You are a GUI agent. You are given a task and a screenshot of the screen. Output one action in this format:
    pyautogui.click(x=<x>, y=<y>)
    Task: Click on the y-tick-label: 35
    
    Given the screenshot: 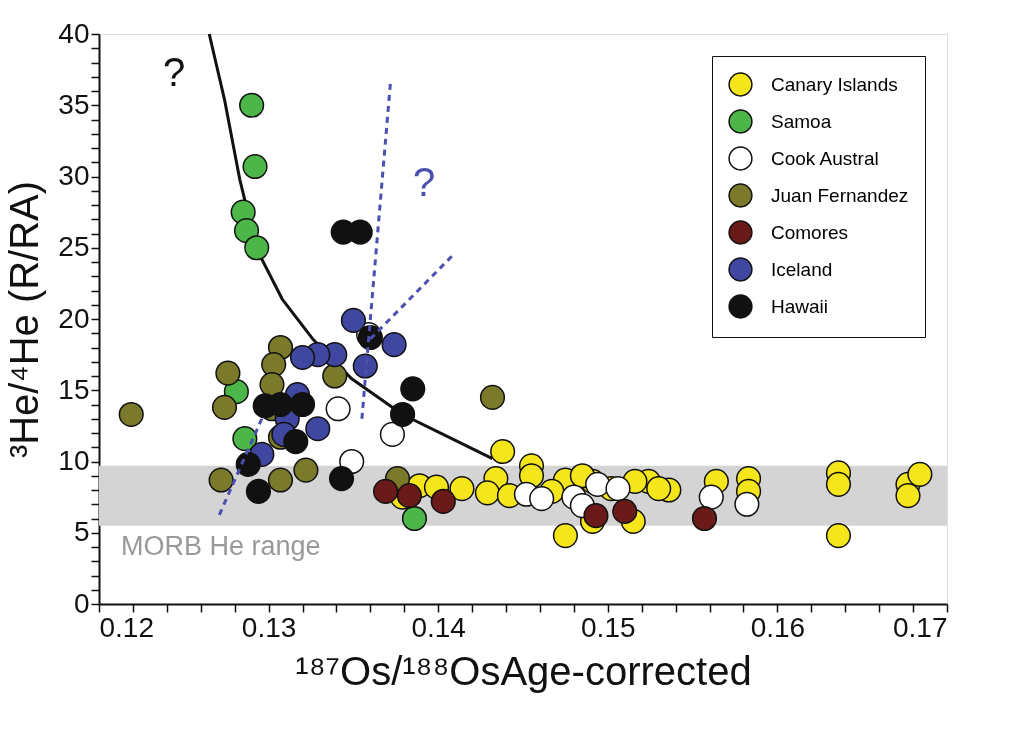 What is the action you would take?
    pyautogui.click(x=74, y=104)
    